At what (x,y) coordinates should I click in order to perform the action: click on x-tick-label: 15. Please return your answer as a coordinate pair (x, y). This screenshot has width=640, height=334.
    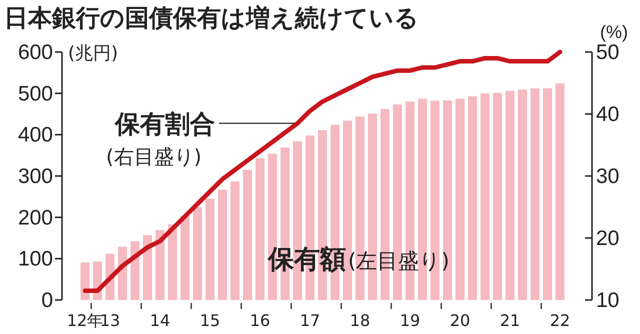
    Looking at the image, I should click on (210, 320).